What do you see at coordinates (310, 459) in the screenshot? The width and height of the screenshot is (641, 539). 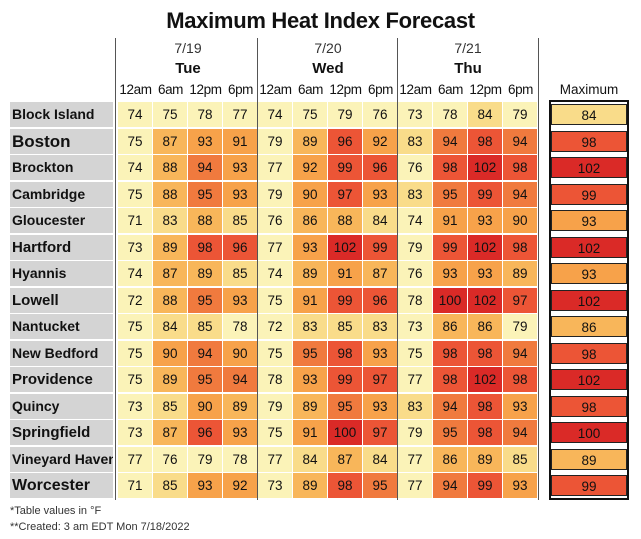 I see `heat-index-cell: 84` at bounding box center [310, 459].